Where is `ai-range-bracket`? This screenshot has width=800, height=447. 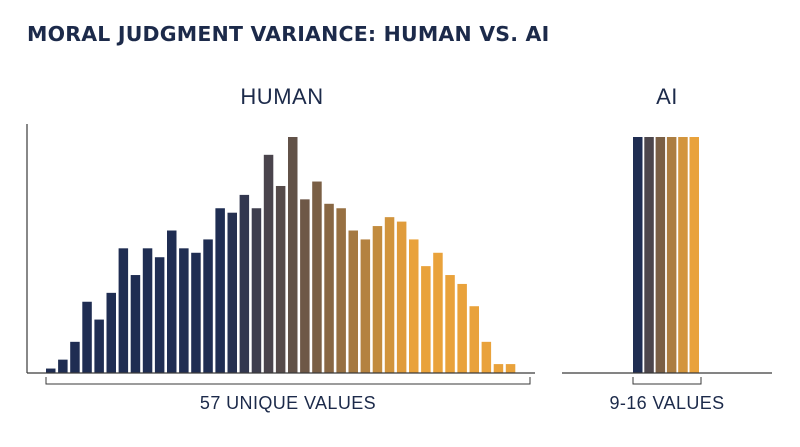 ai-range-bracket is located at coordinates (667, 381).